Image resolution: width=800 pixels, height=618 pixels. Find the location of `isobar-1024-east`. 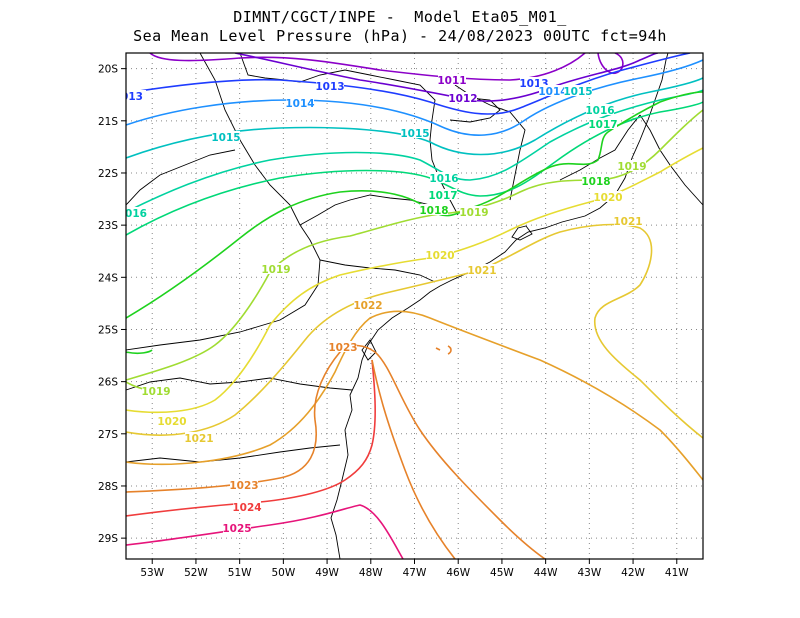

isobar-1024-east is located at coordinates (413, 459).